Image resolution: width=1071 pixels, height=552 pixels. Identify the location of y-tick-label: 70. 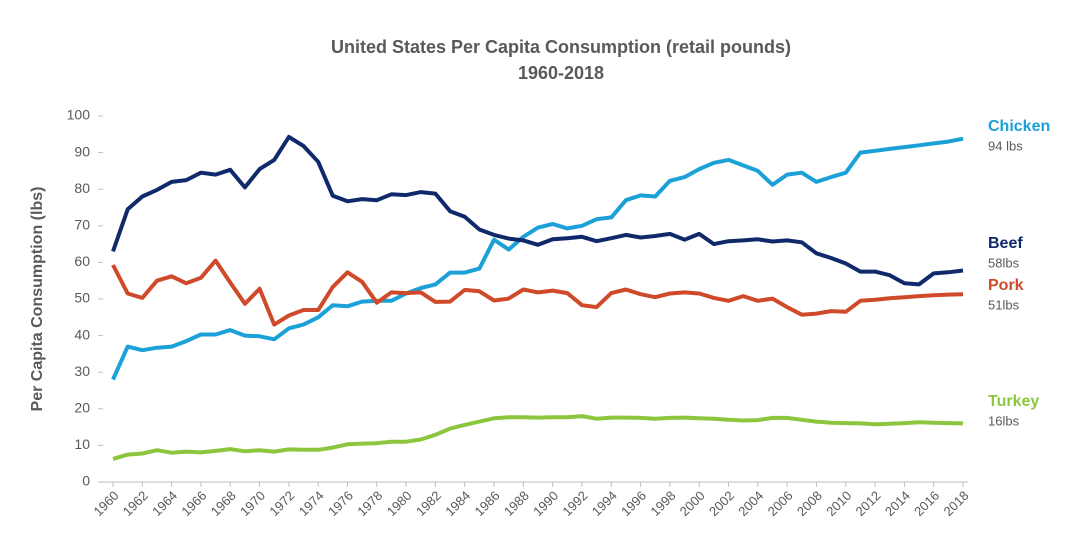
(82, 225).